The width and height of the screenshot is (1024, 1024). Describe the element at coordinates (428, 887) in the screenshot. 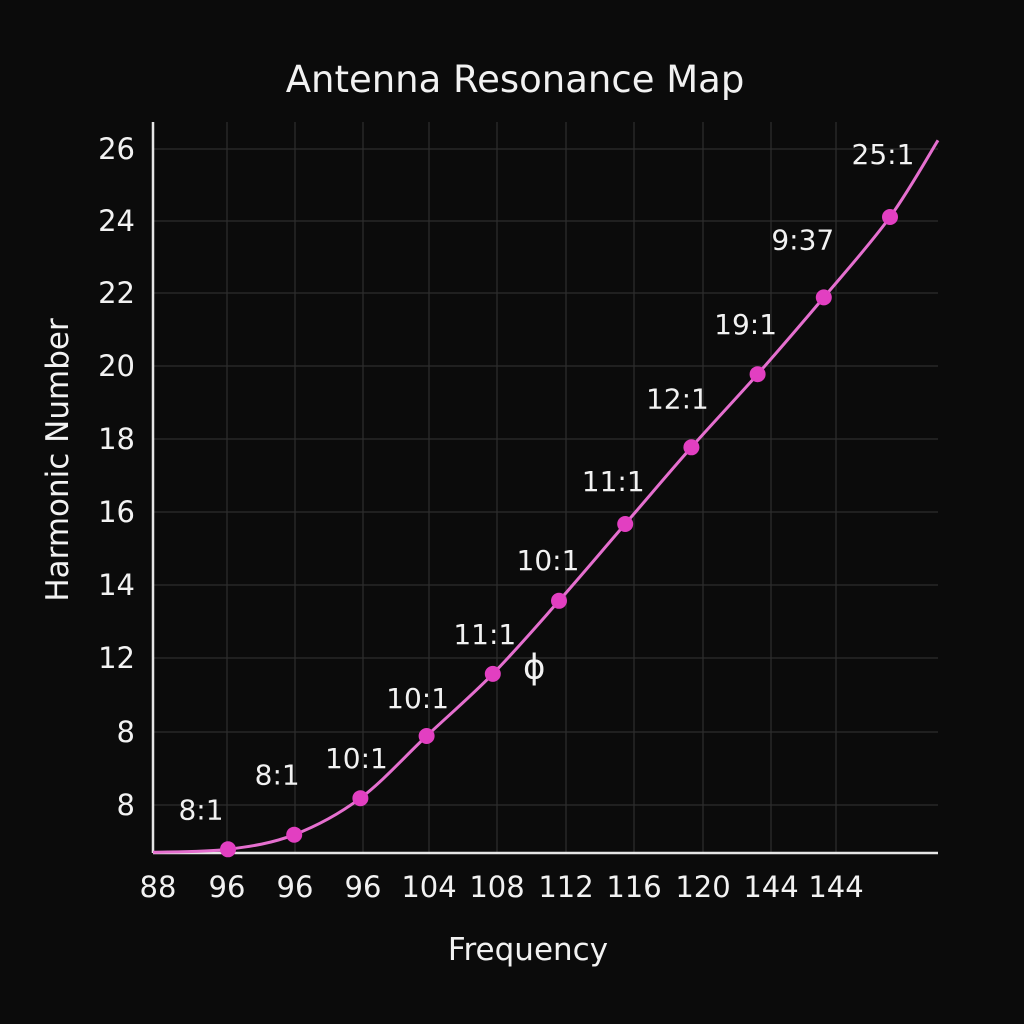

I see `x-tick-label: 104` at that location.